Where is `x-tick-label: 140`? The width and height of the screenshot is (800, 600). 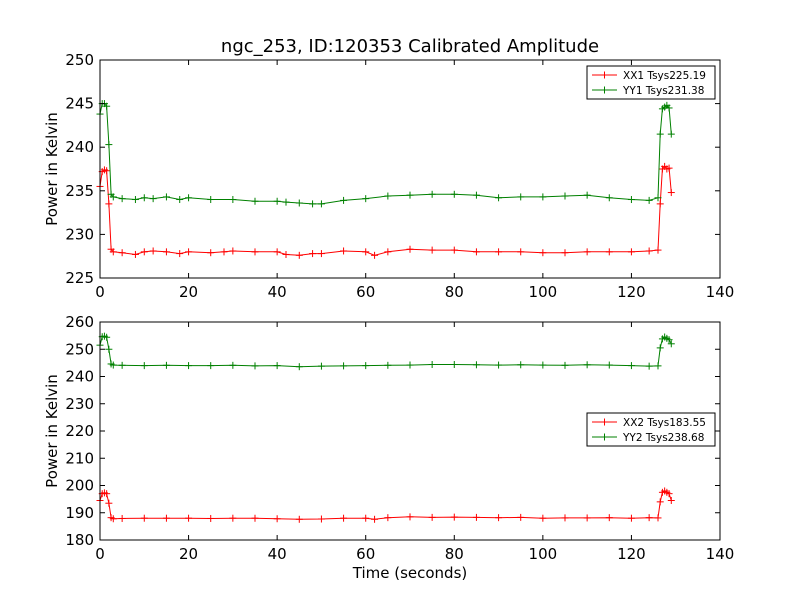 x-tick-label: 140 is located at coordinates (720, 554).